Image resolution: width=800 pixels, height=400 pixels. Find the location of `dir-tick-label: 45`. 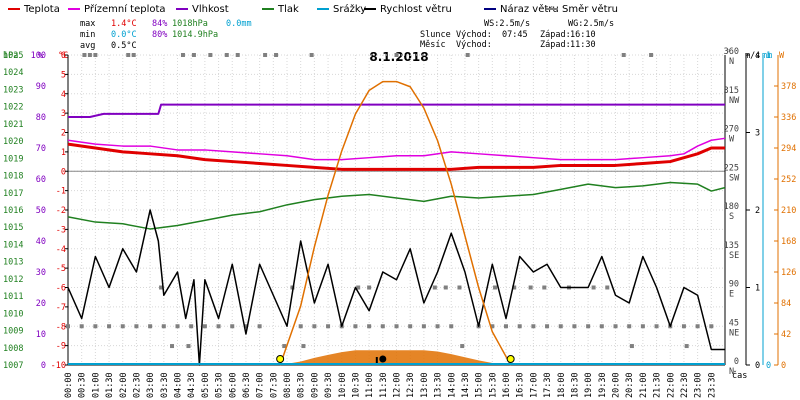

dir-tick-label: 45 is located at coordinates (734, 323).